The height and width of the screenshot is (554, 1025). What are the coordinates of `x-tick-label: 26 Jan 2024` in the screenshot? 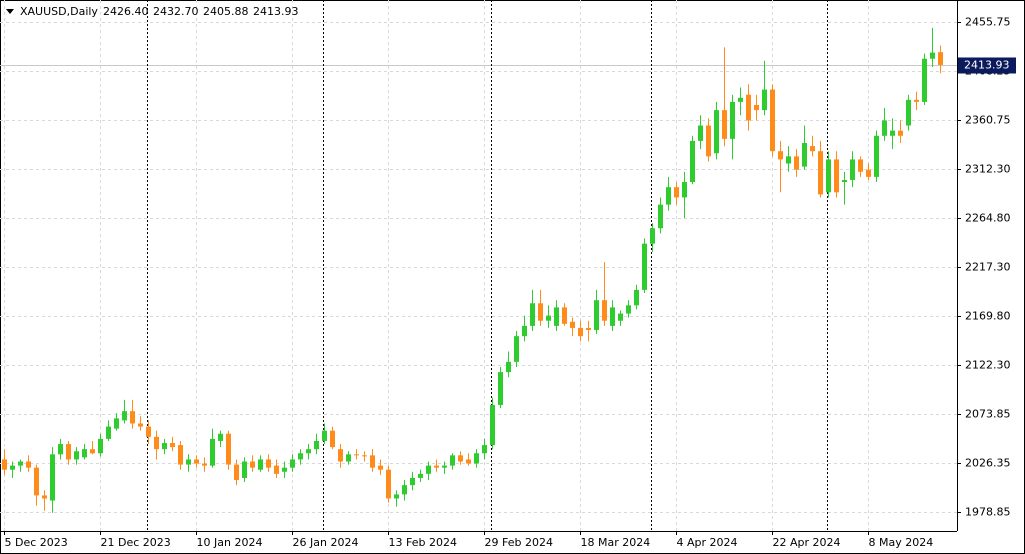 It's located at (326, 542).